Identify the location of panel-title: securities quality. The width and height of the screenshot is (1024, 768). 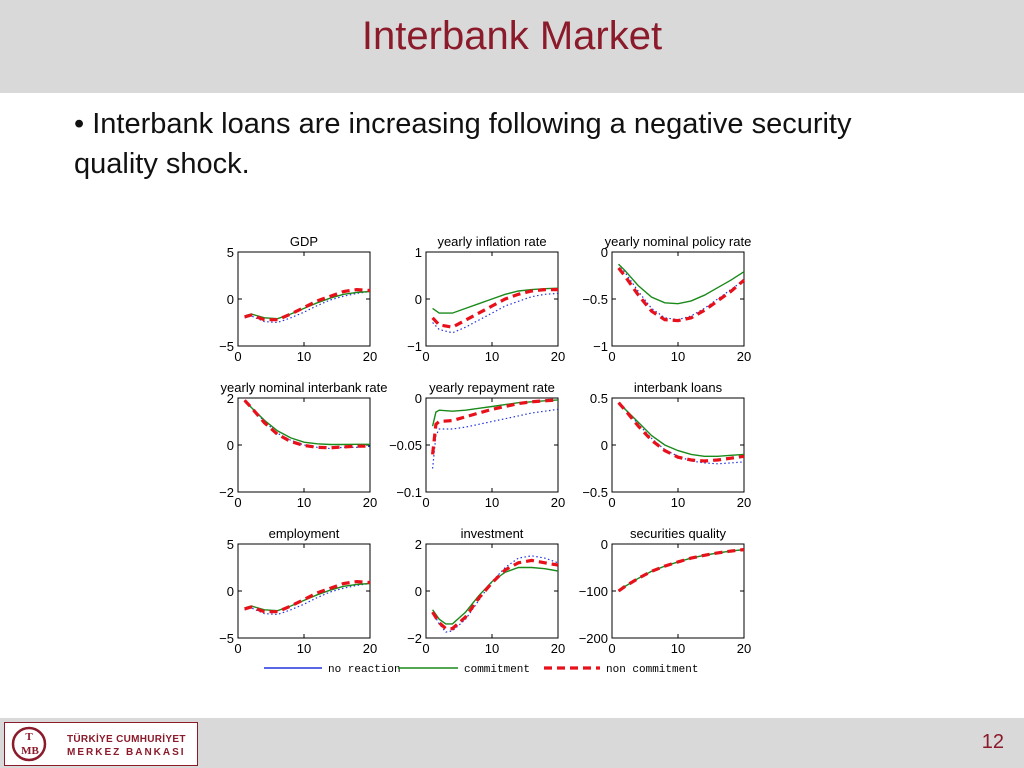
(678, 533).